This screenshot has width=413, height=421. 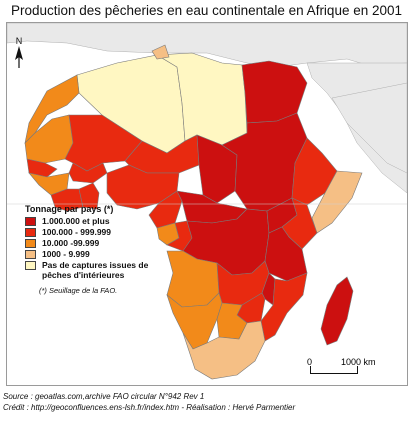 I want to click on north-arrow: N, so click(x=19, y=53).